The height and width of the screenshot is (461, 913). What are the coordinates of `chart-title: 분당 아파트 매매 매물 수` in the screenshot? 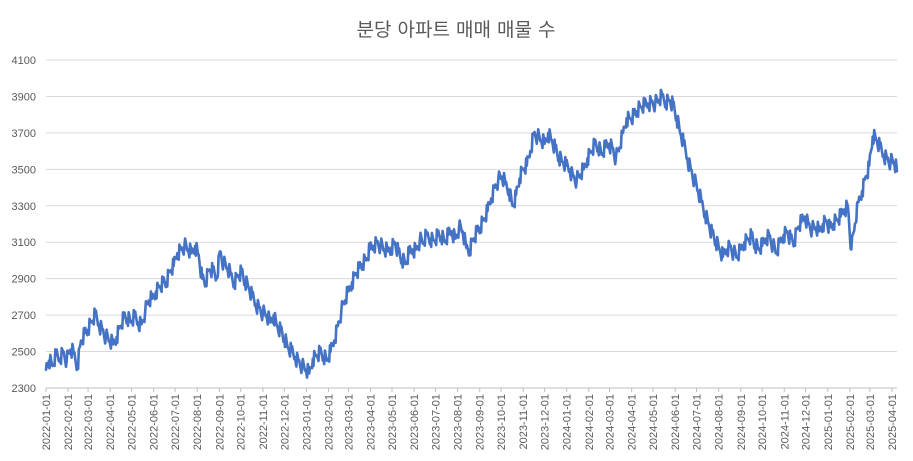 It's located at (456, 30).